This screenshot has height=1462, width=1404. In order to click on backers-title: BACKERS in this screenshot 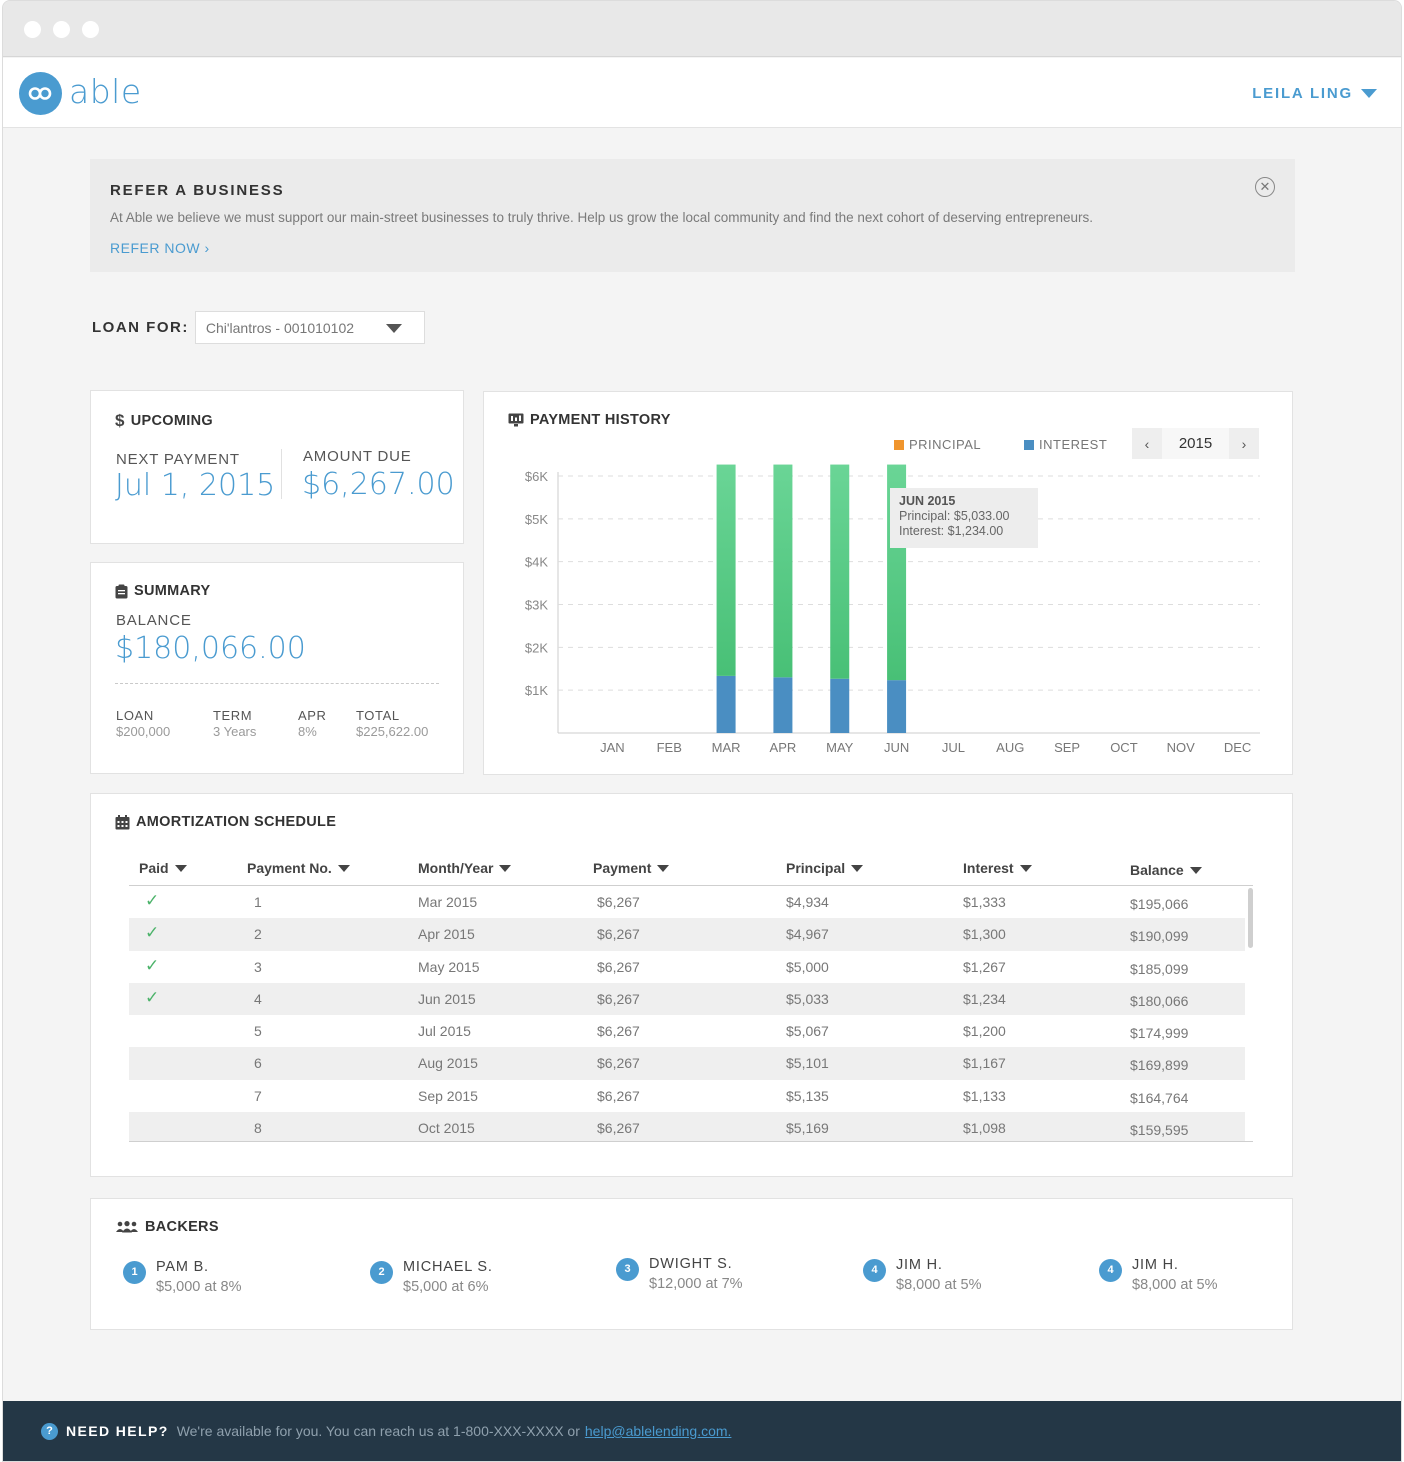, I will do `click(167, 1227)`.